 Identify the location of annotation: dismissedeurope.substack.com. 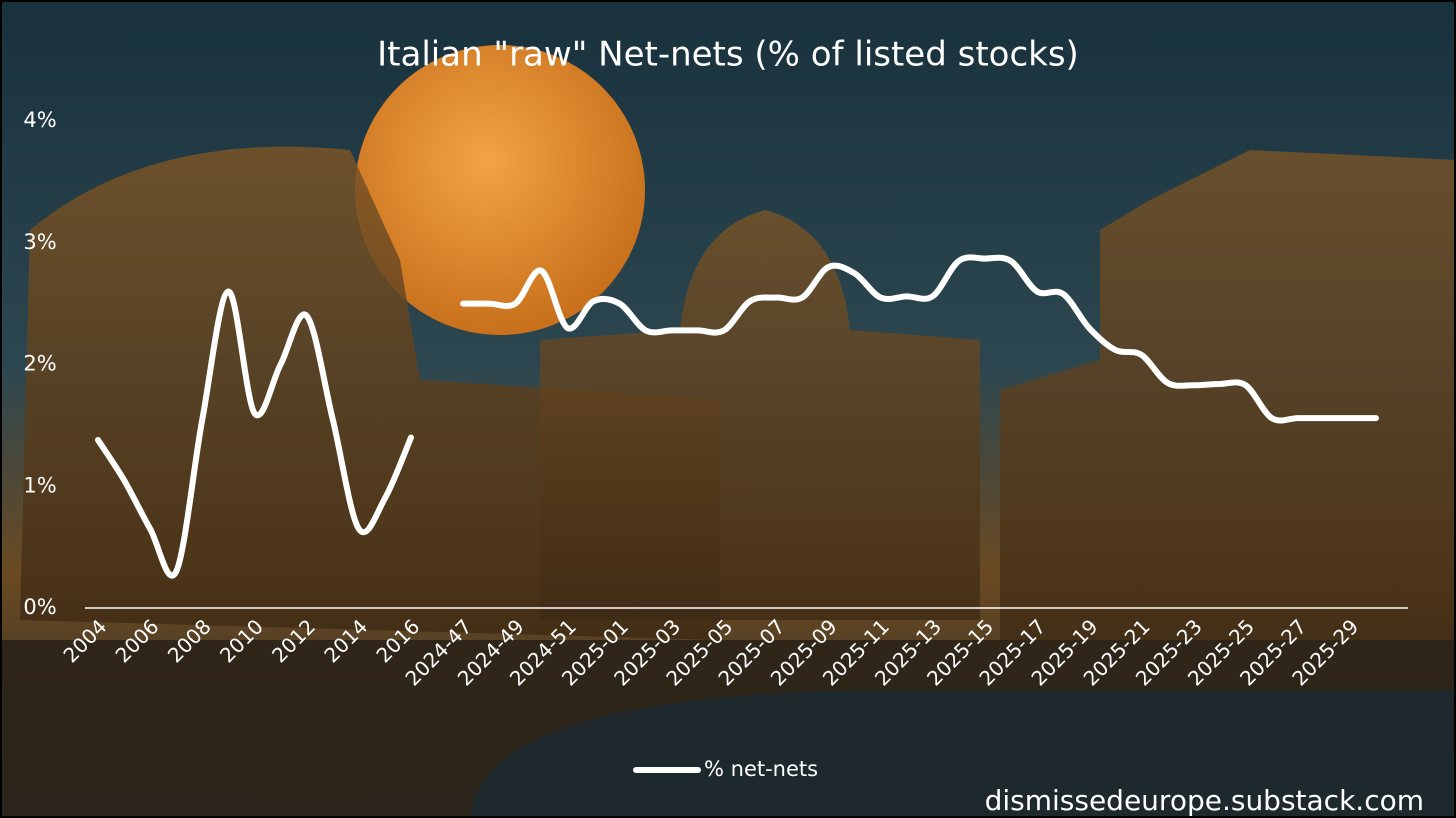
(1204, 800).